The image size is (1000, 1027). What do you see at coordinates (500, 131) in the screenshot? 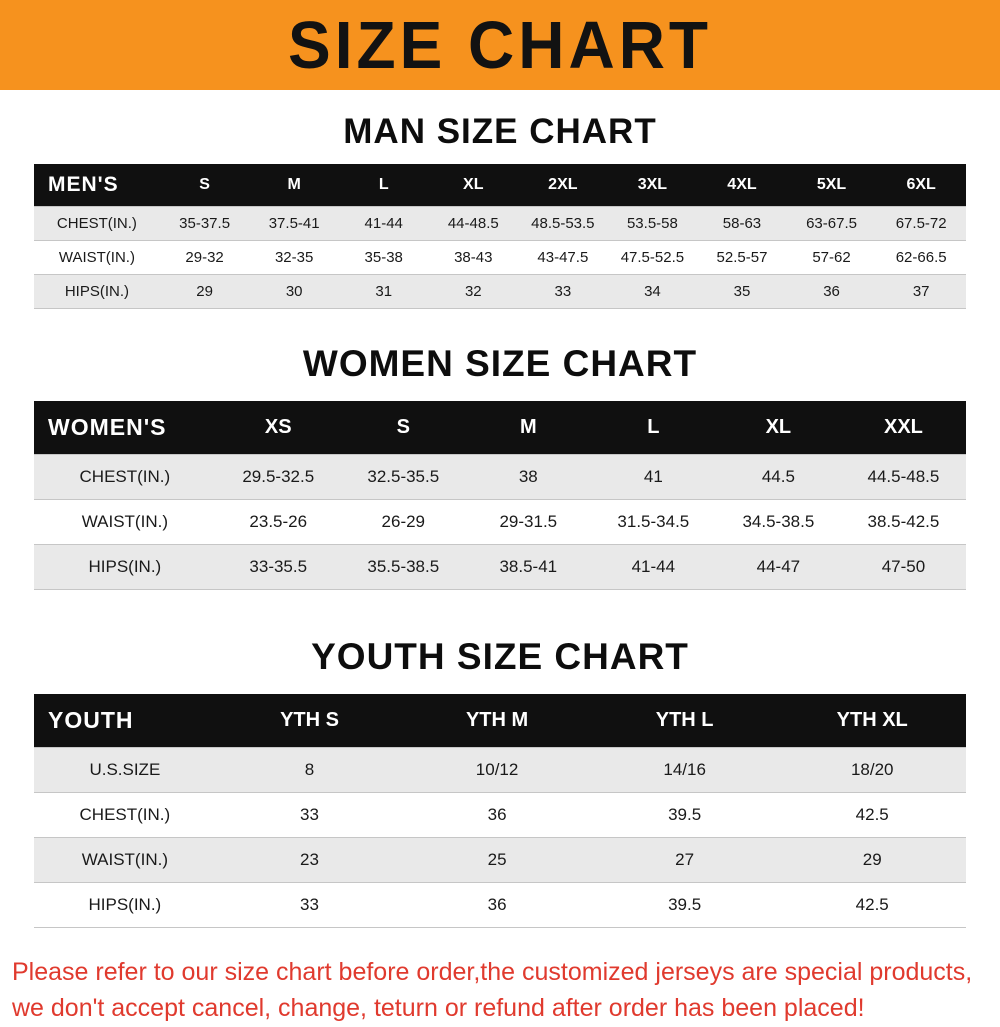
I see `man-size-chart-heading: MAN SIZE CHART` at bounding box center [500, 131].